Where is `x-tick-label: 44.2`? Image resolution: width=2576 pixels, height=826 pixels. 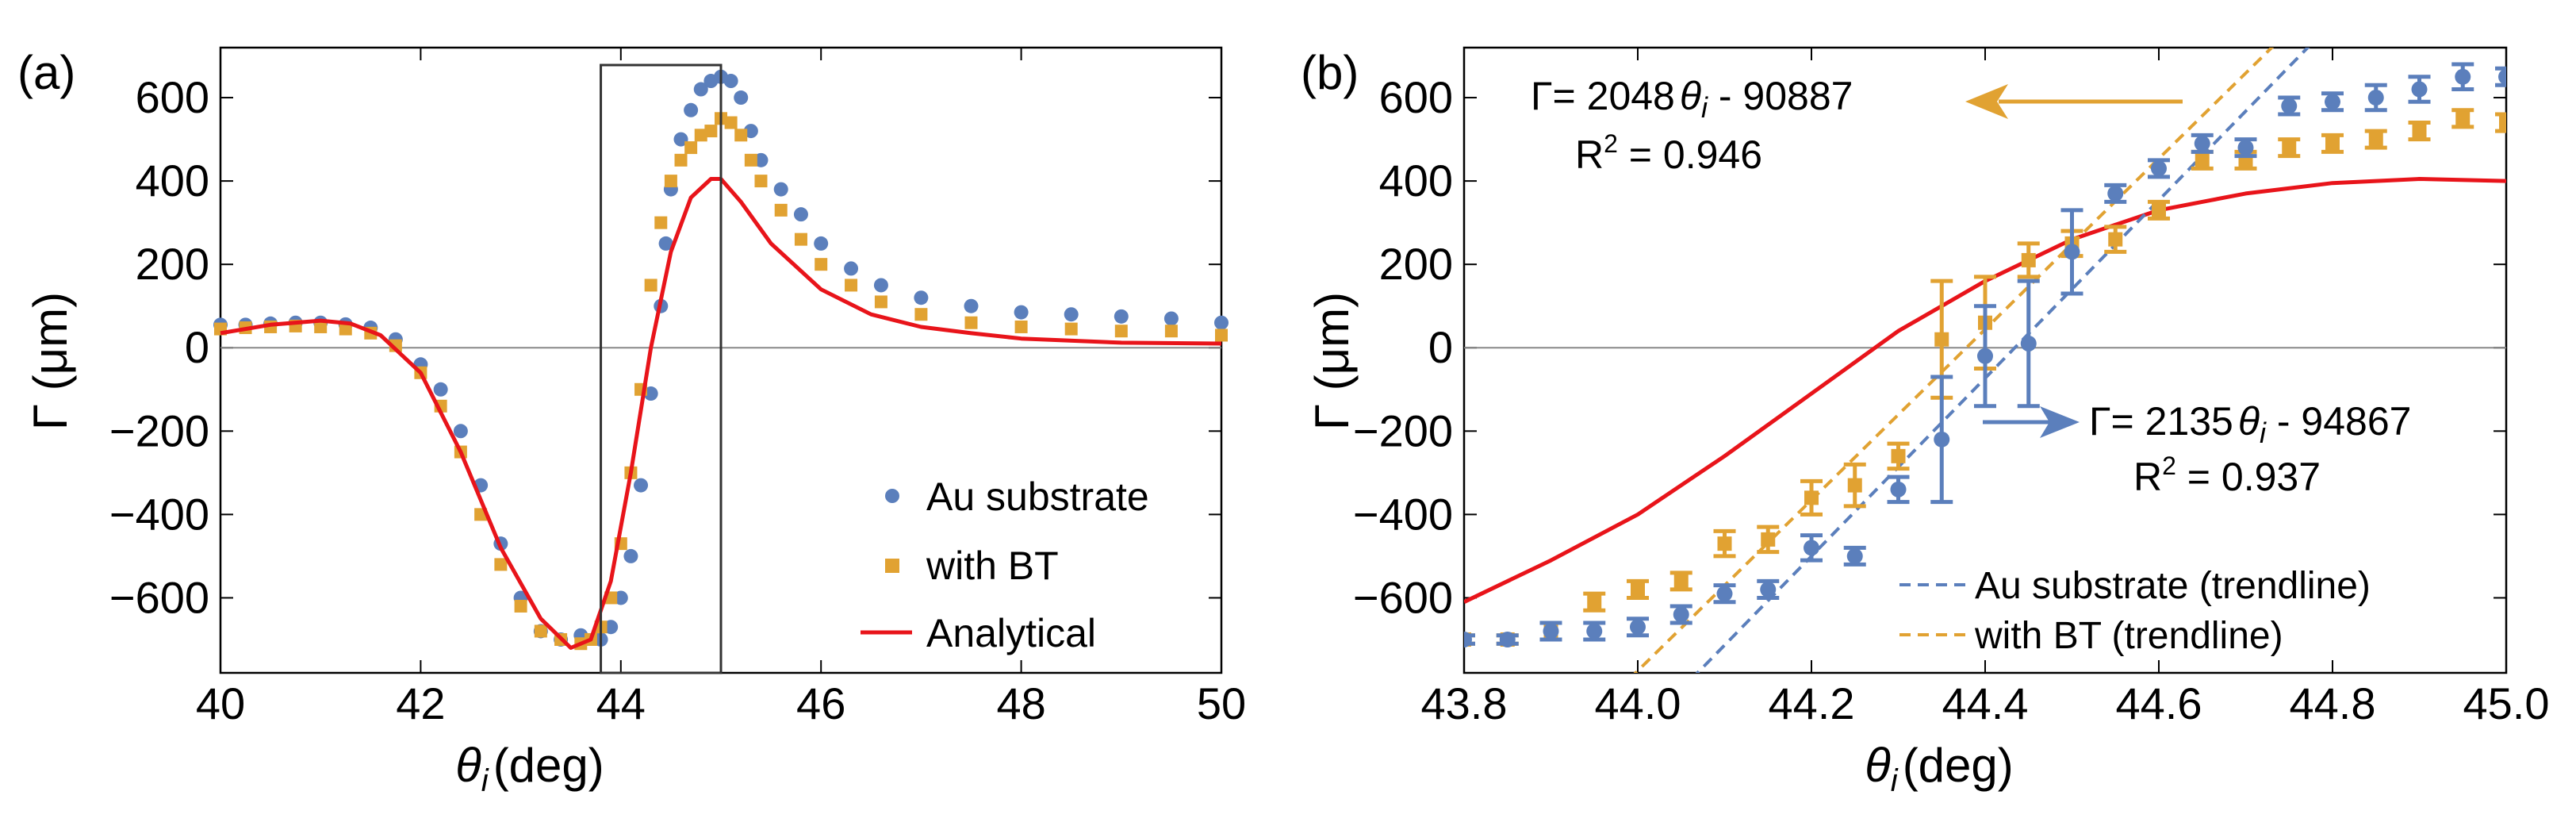
x-tick-label: 44.2 is located at coordinates (1812, 703).